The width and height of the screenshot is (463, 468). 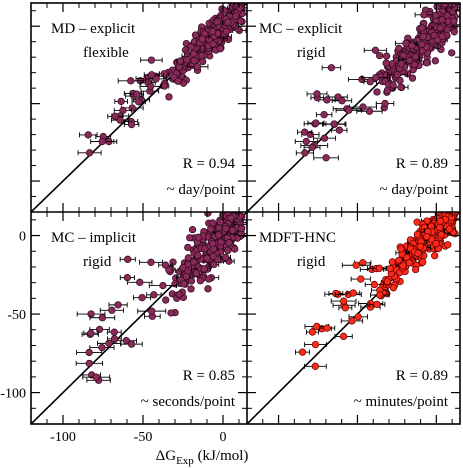 What do you see at coordinates (63, 437) in the screenshot?
I see `x-tick-label: -100` at bounding box center [63, 437].